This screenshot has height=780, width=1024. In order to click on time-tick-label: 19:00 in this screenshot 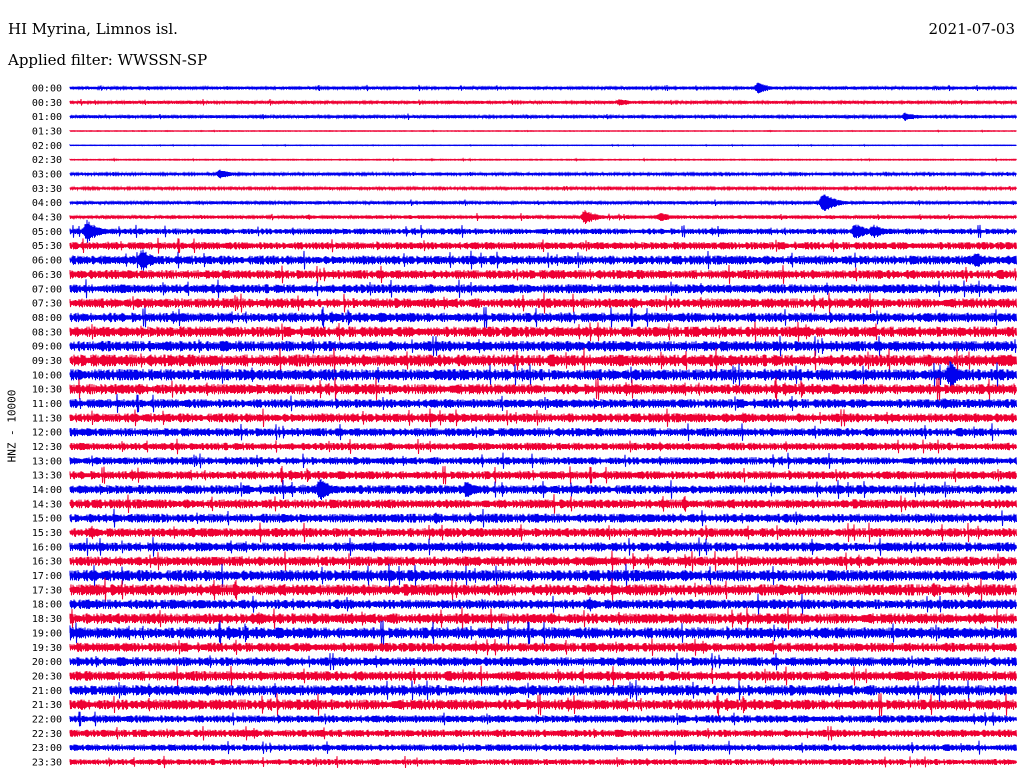, I will do `click(47, 633)`.